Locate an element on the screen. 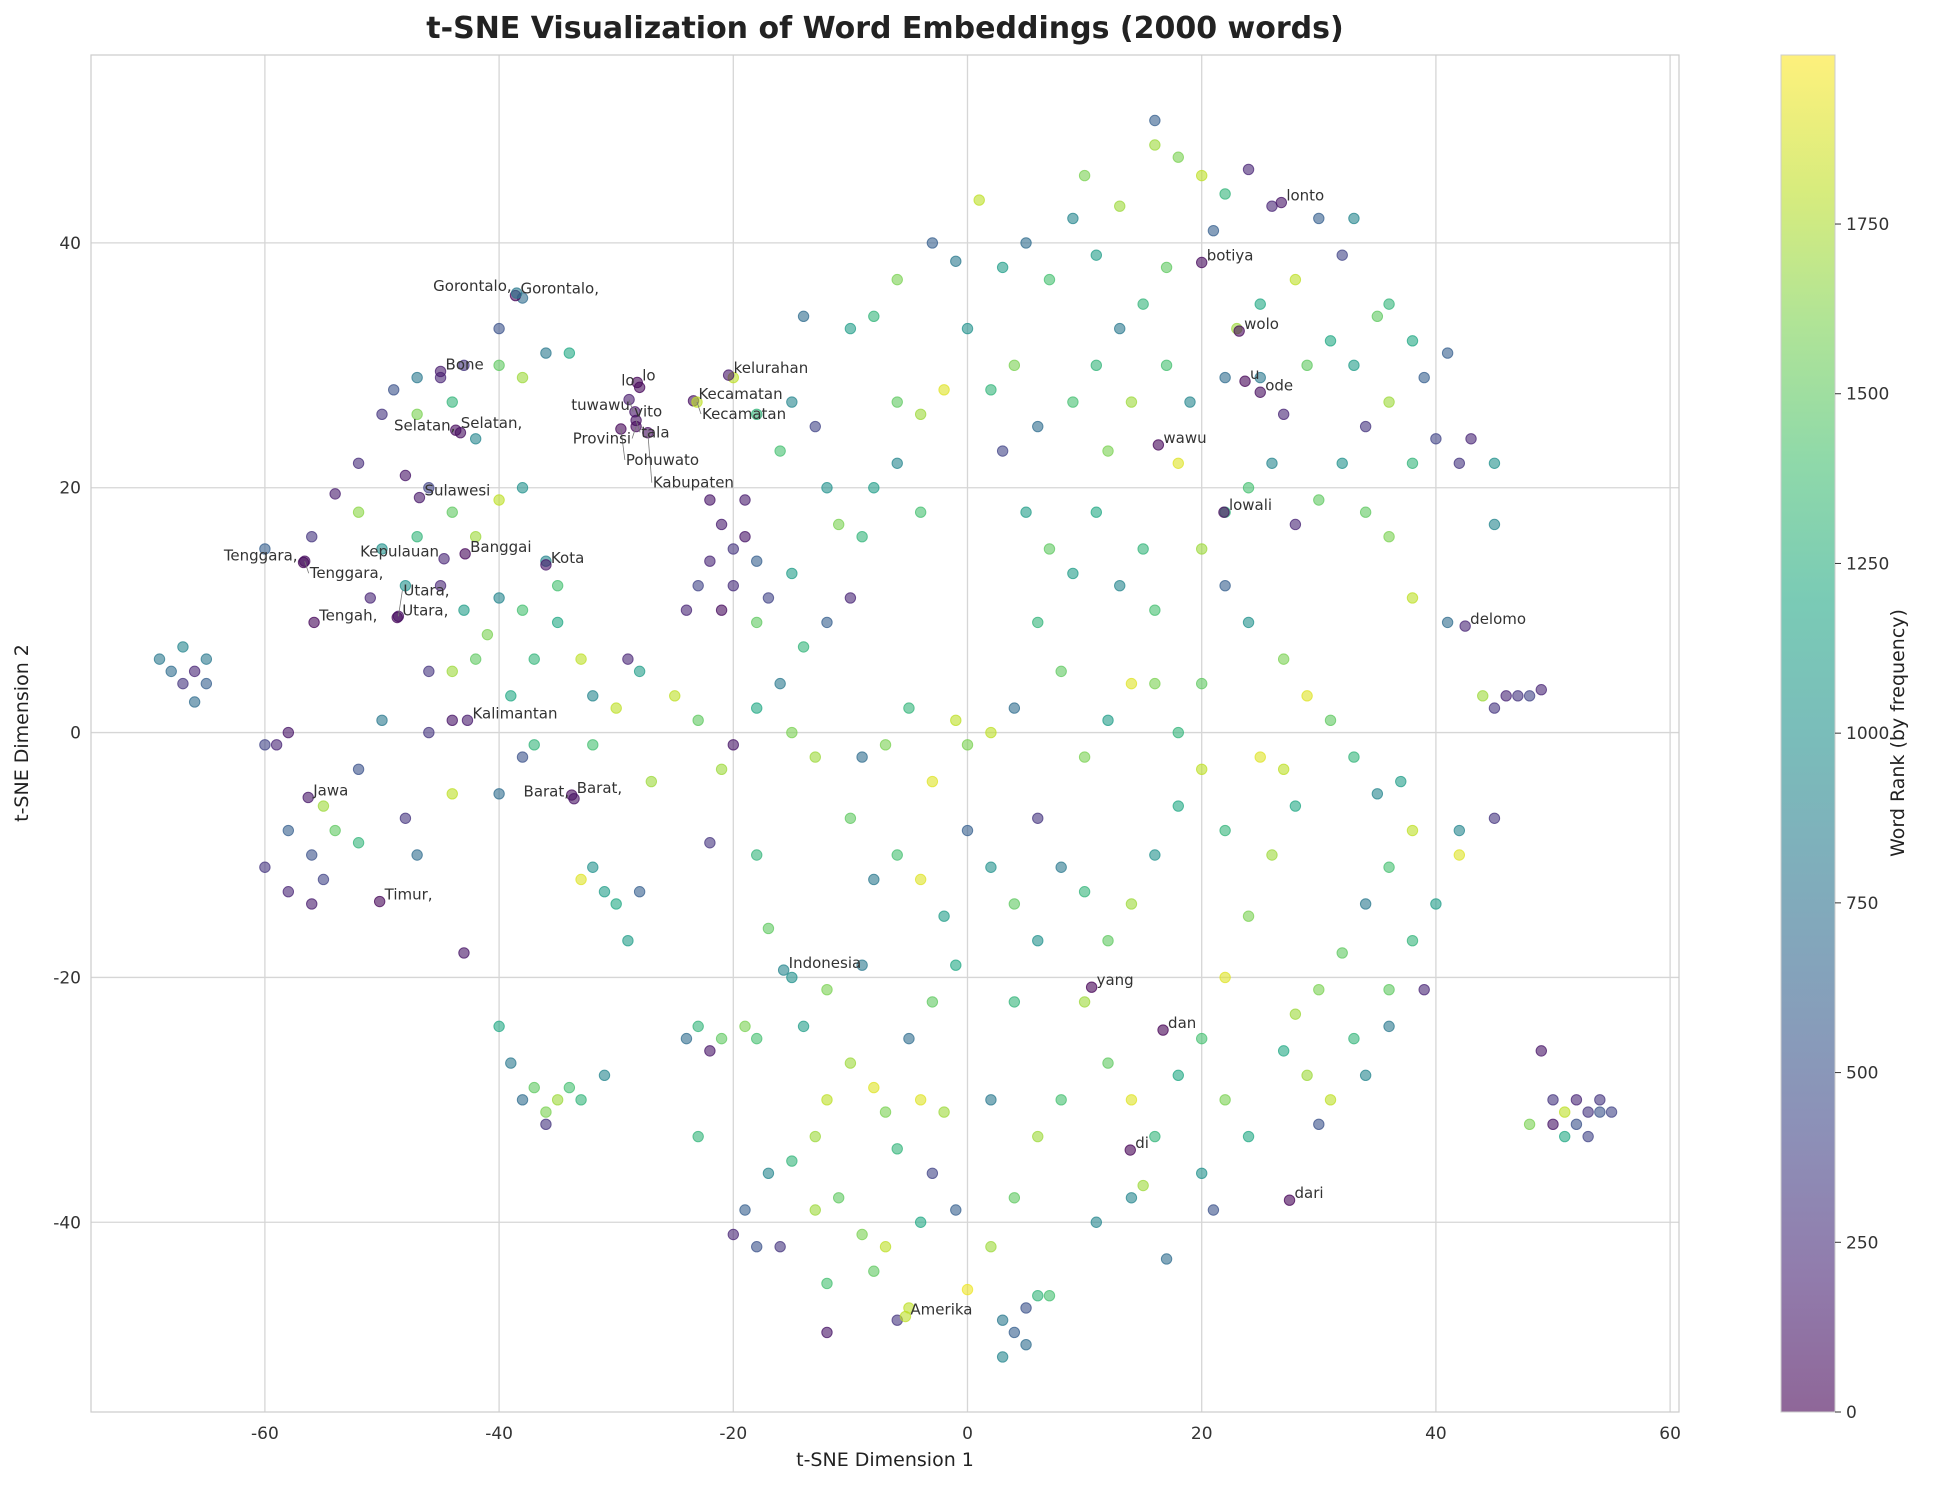 The width and height of the screenshot is (1951, 1485). word-label: Tenggara, is located at coordinates (260, 555).